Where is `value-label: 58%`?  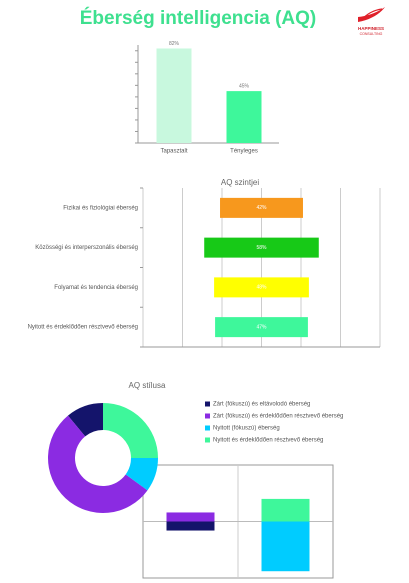
value-label: 58% is located at coordinates (261, 248).